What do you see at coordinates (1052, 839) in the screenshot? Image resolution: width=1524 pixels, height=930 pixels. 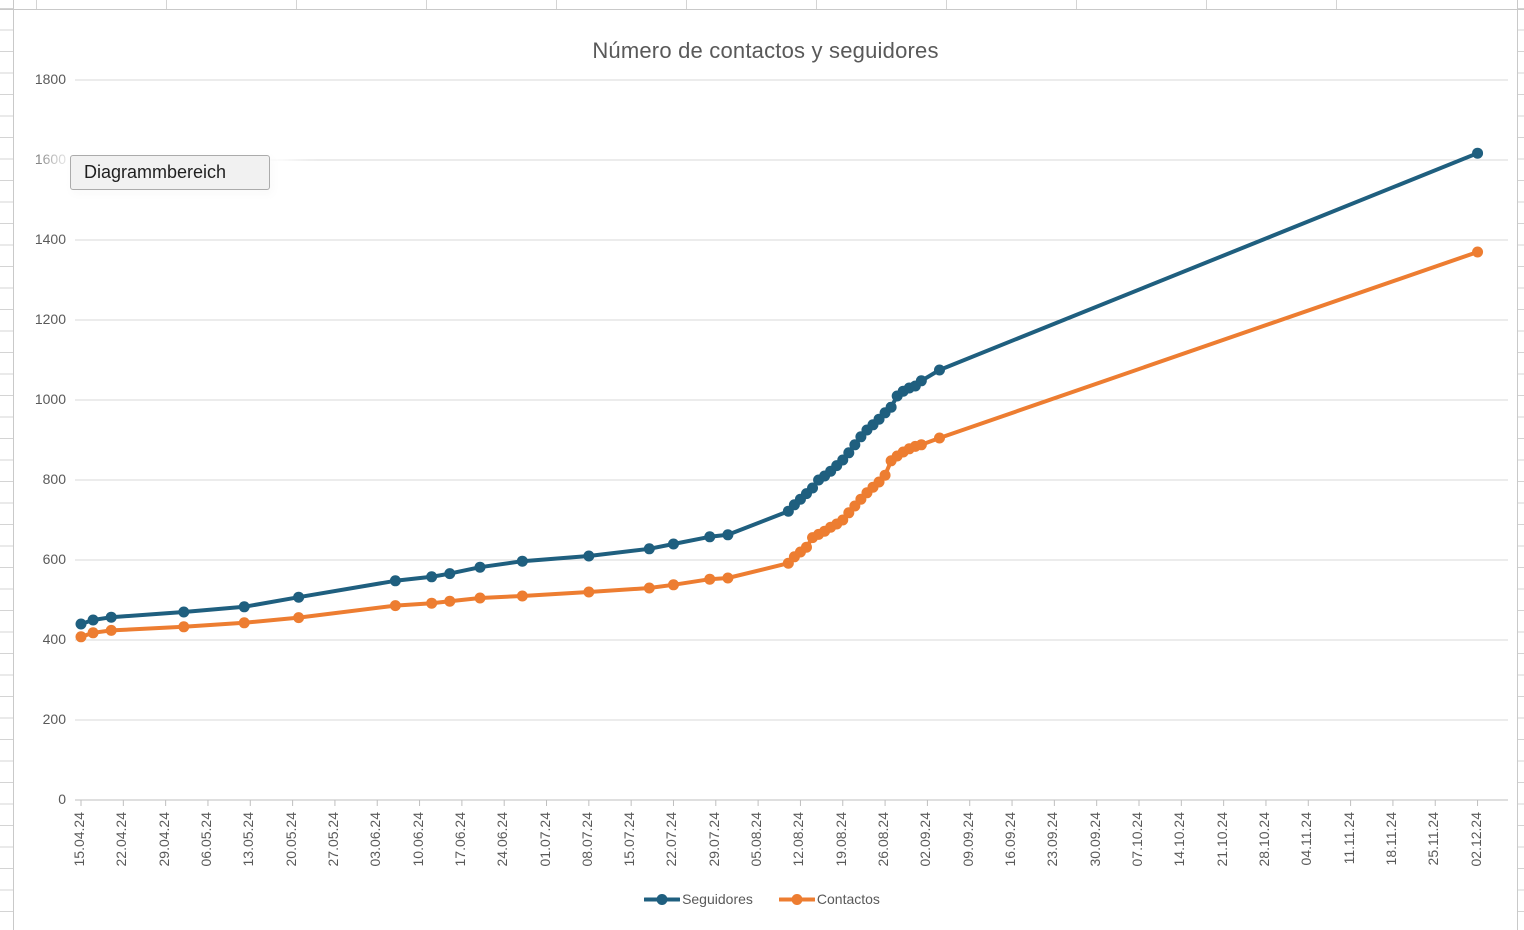 I see `x-tick-label: 23.09.24` at bounding box center [1052, 839].